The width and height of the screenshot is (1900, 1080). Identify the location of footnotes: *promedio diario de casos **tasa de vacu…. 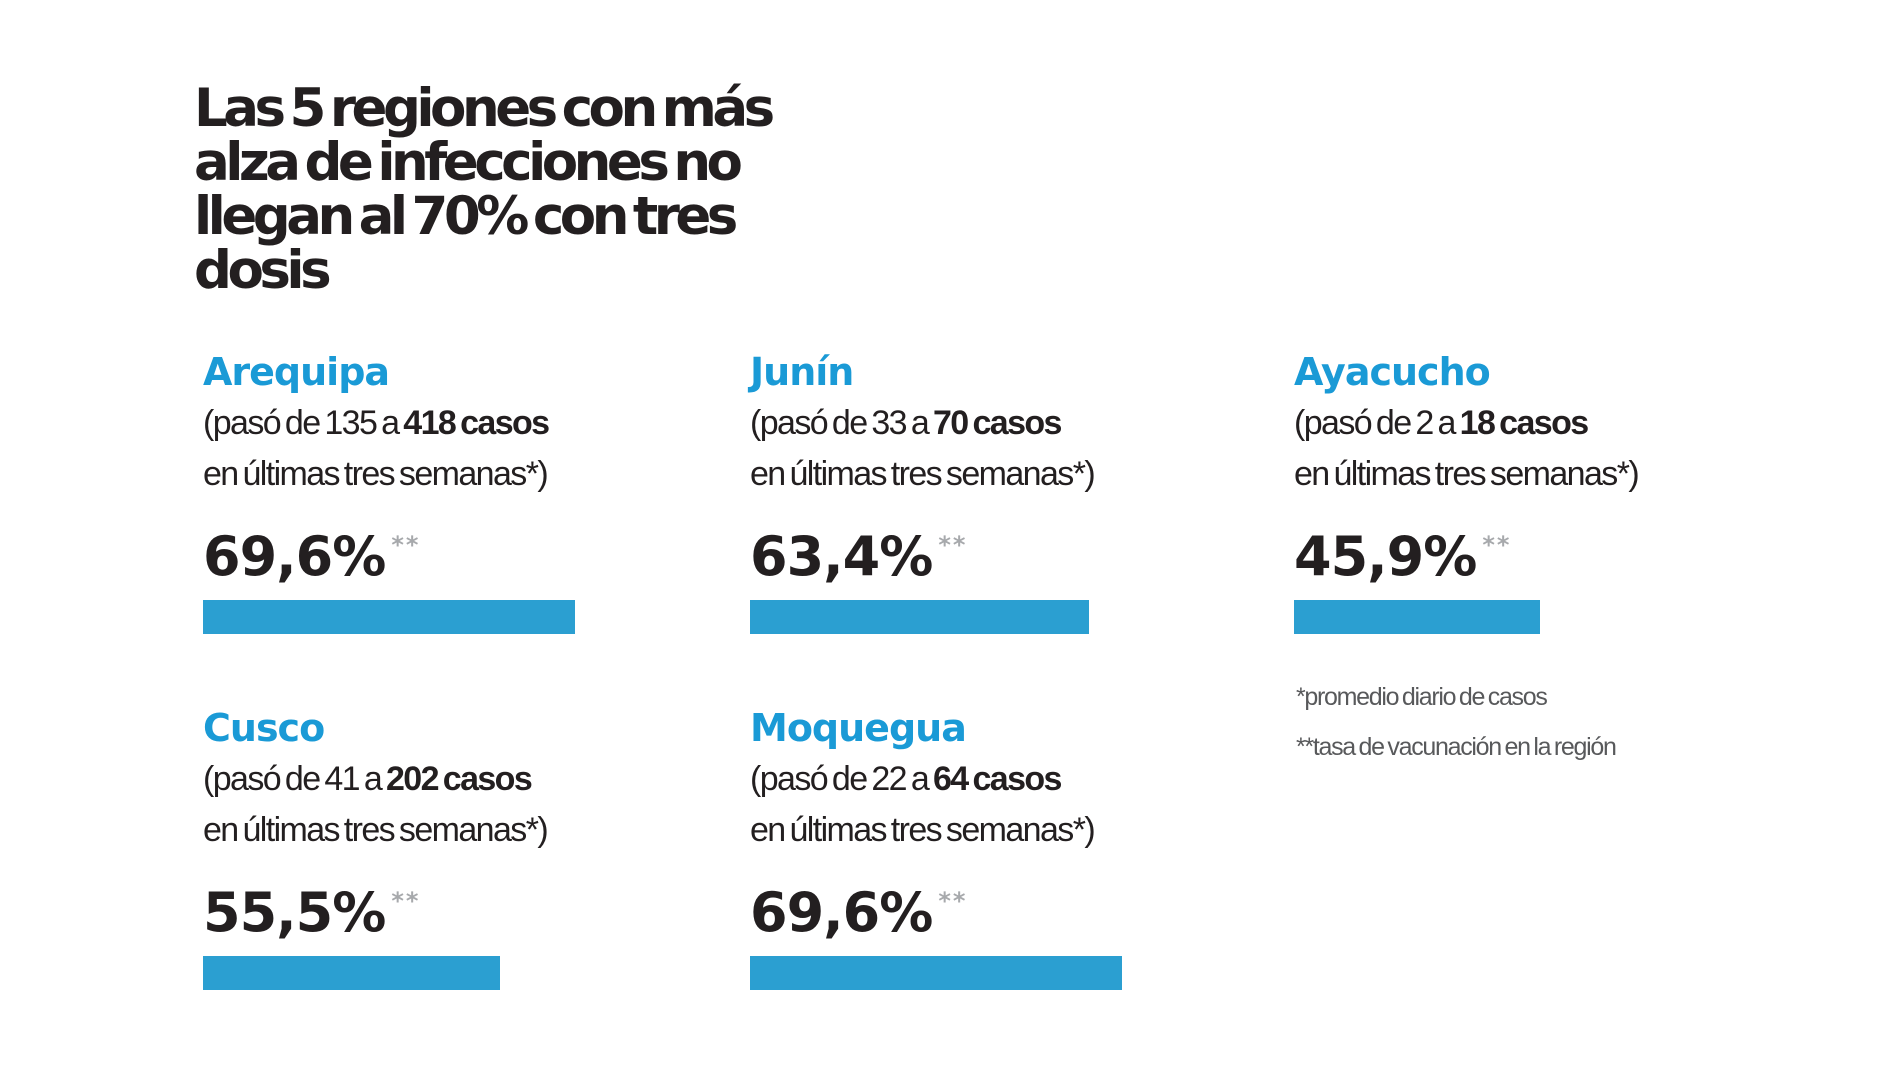
(1456, 722).